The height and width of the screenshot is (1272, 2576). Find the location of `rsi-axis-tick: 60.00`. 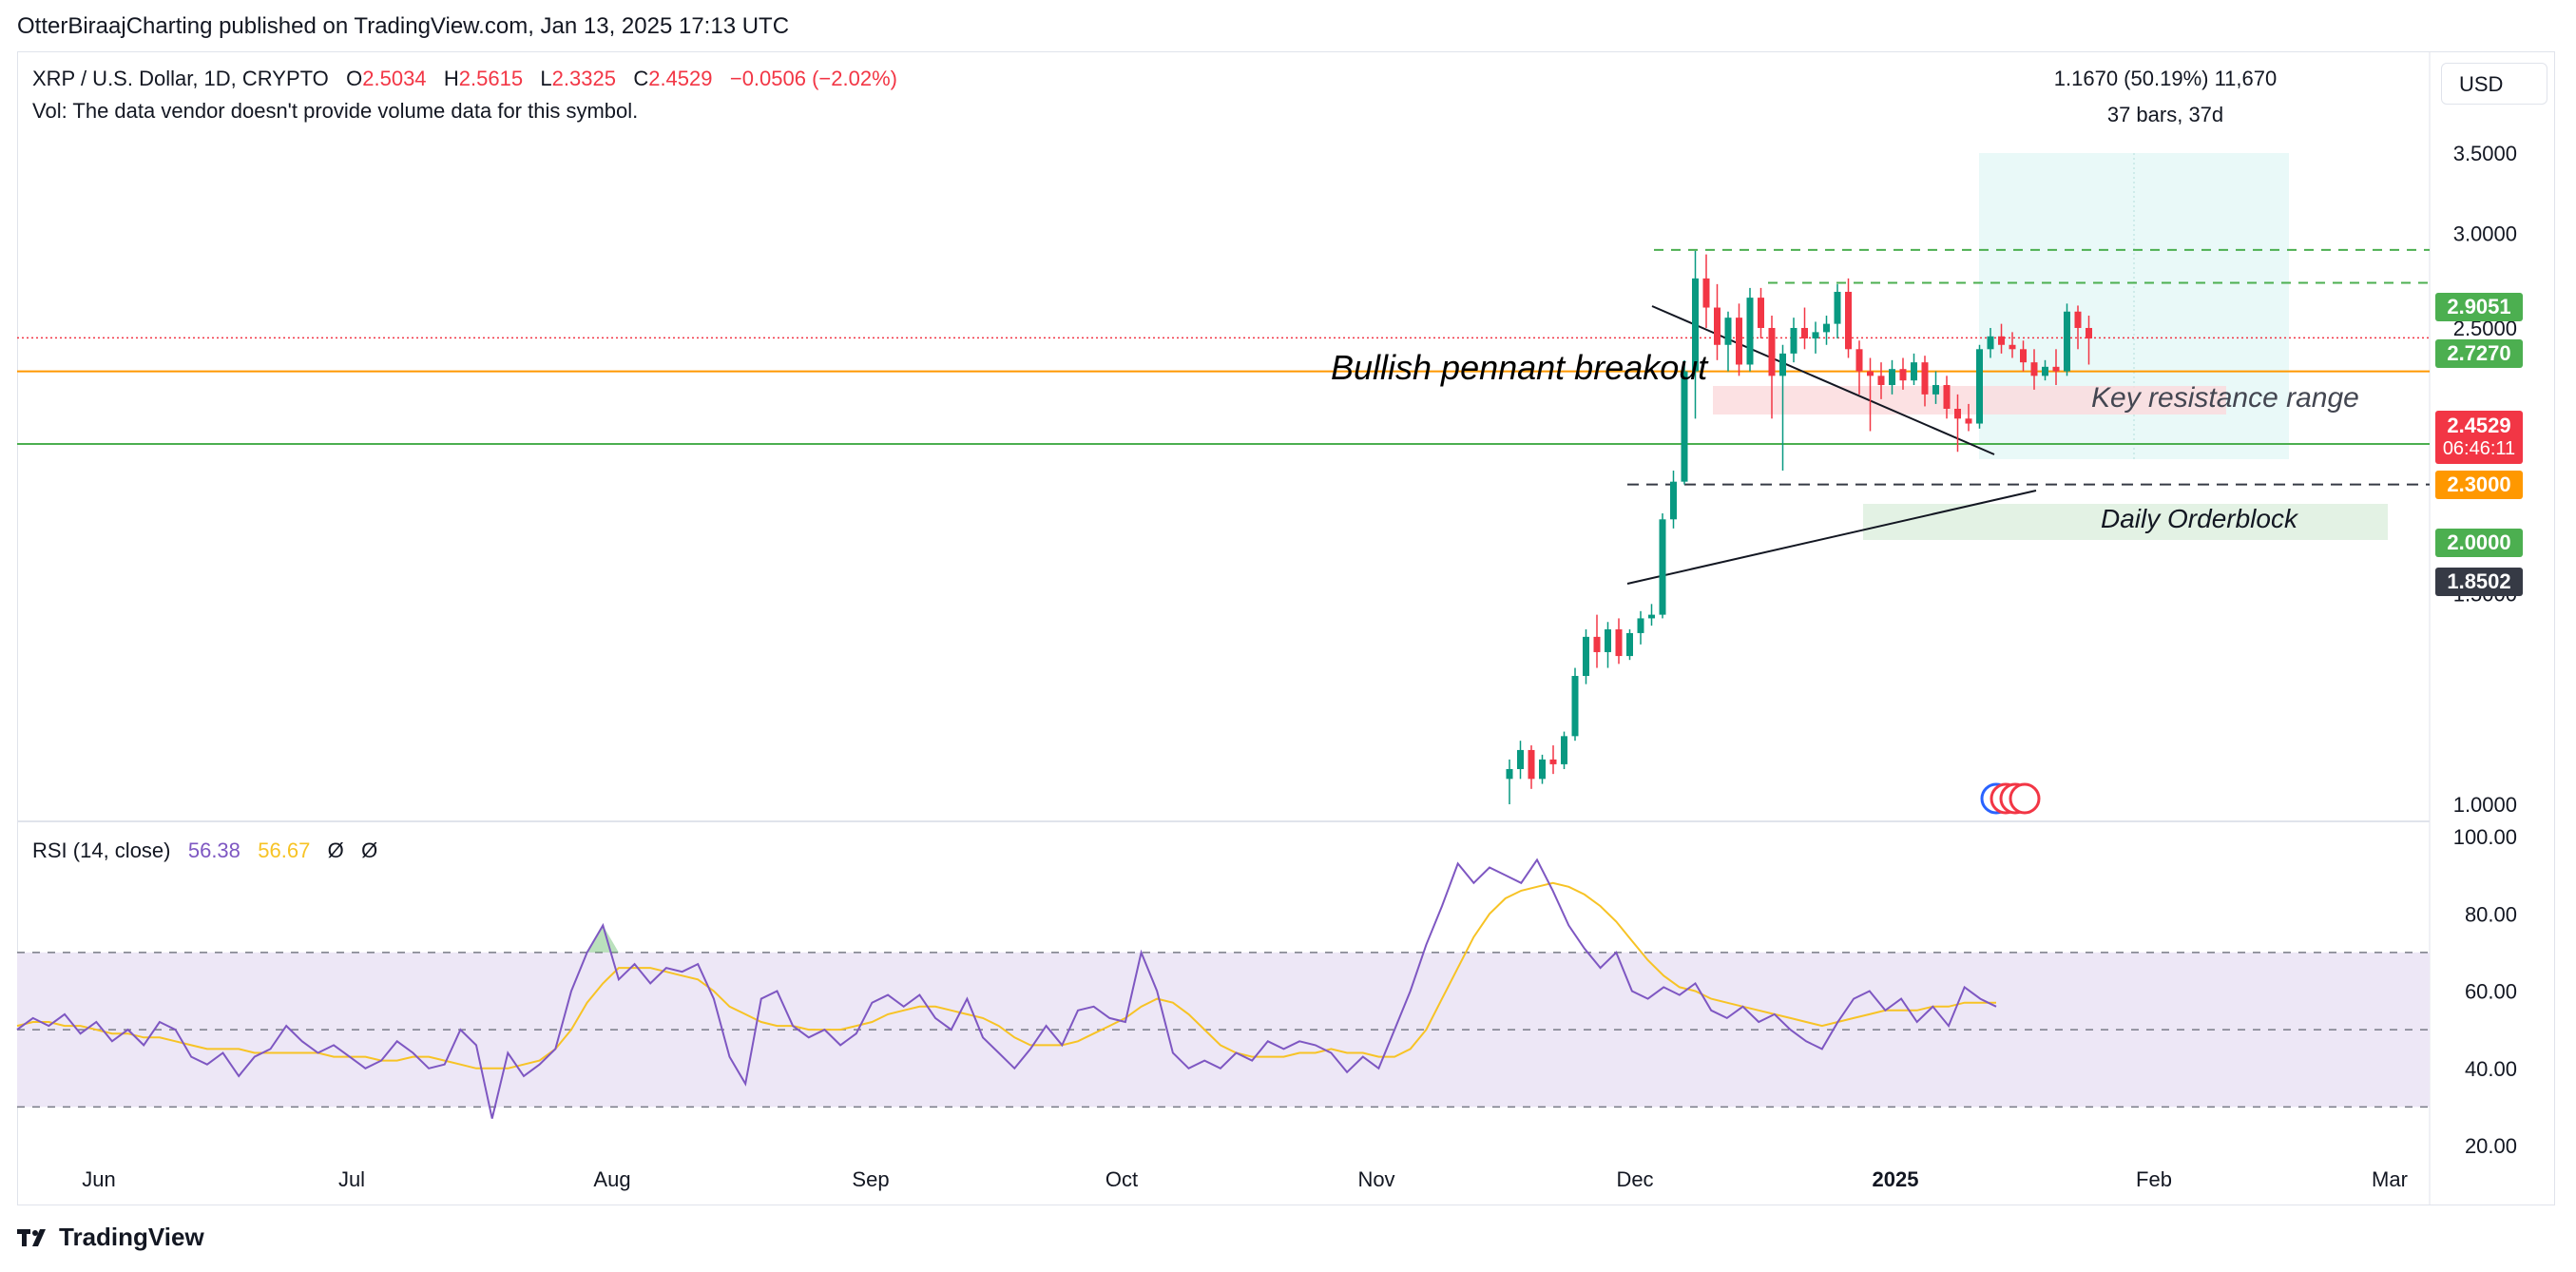

rsi-axis-tick: 60.00 is located at coordinates (2491, 992).